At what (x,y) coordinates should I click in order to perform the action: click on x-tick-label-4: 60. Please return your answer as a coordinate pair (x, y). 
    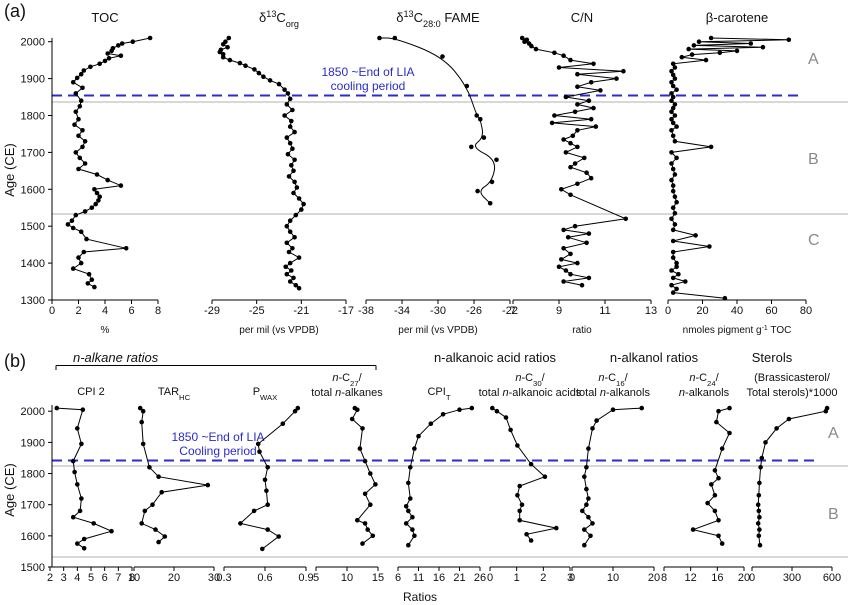
    Looking at the image, I should click on (771, 311).